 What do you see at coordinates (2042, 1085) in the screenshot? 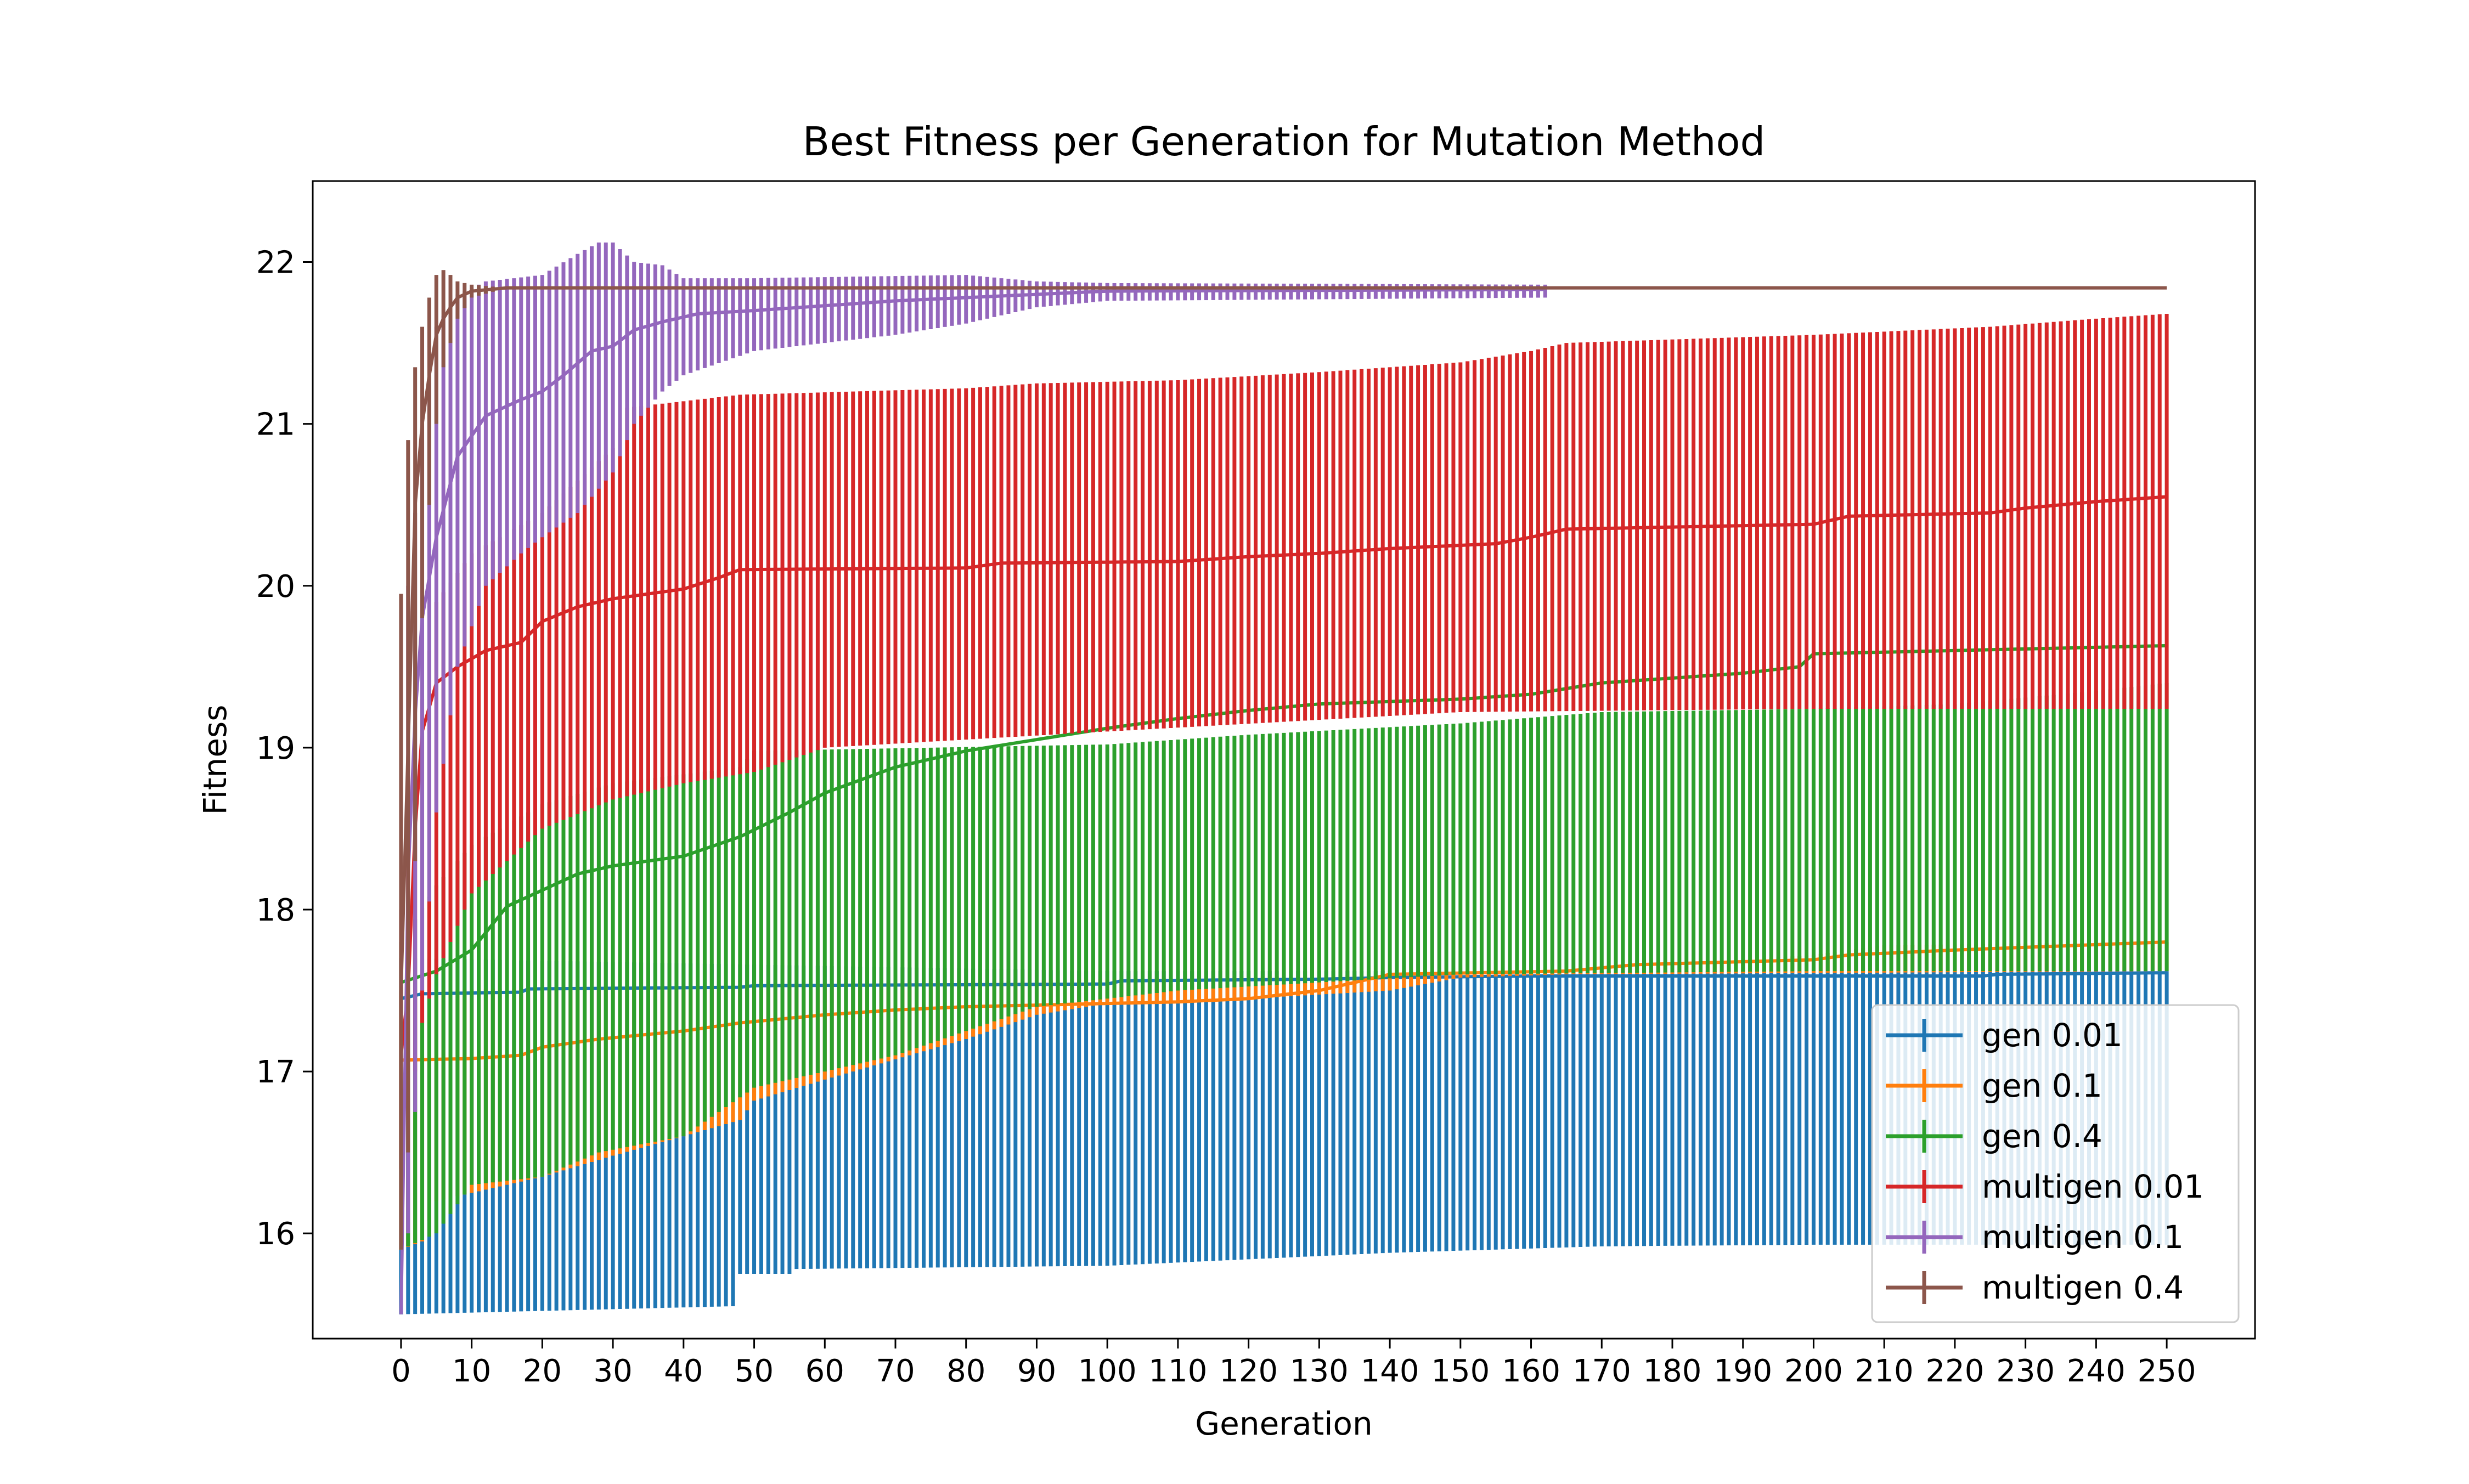
I see `legend-label: gen 0.1` at bounding box center [2042, 1085].